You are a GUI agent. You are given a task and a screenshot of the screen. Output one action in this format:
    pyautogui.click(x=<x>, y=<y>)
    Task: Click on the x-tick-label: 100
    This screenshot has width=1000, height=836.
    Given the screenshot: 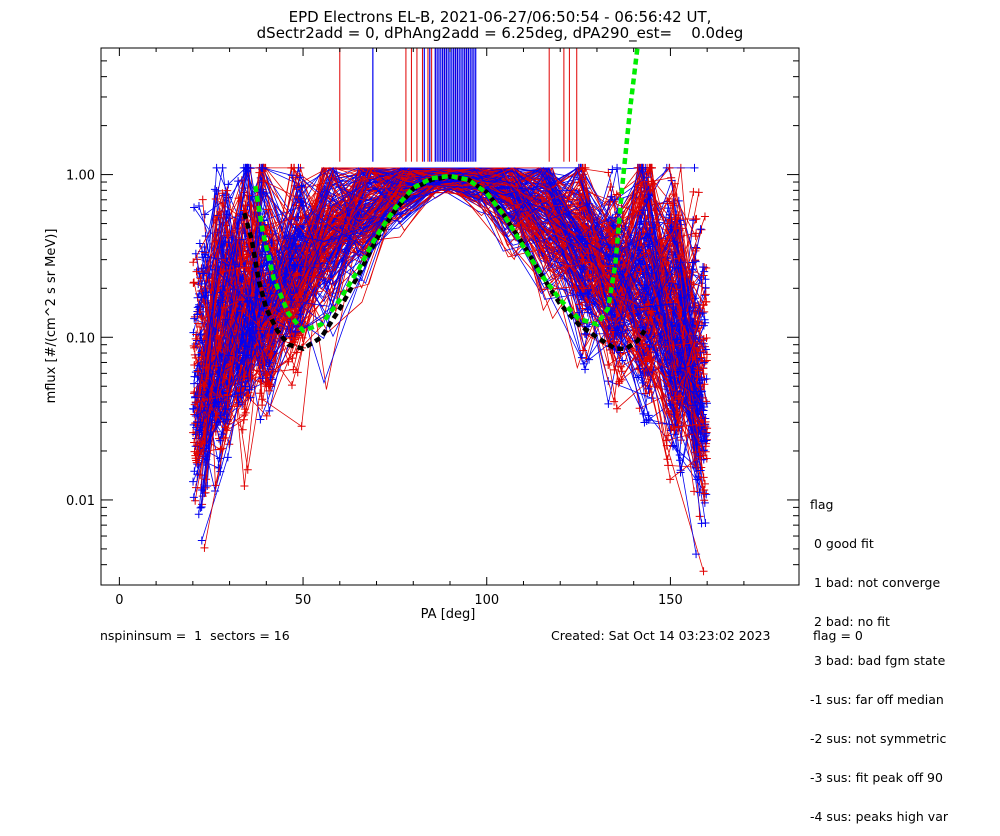 What is the action you would take?
    pyautogui.click(x=486, y=600)
    